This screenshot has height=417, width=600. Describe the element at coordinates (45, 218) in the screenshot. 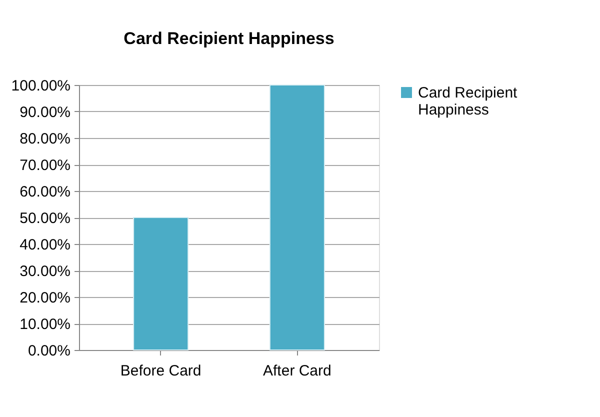

I see `y-tick-label: 50.00%` at that location.